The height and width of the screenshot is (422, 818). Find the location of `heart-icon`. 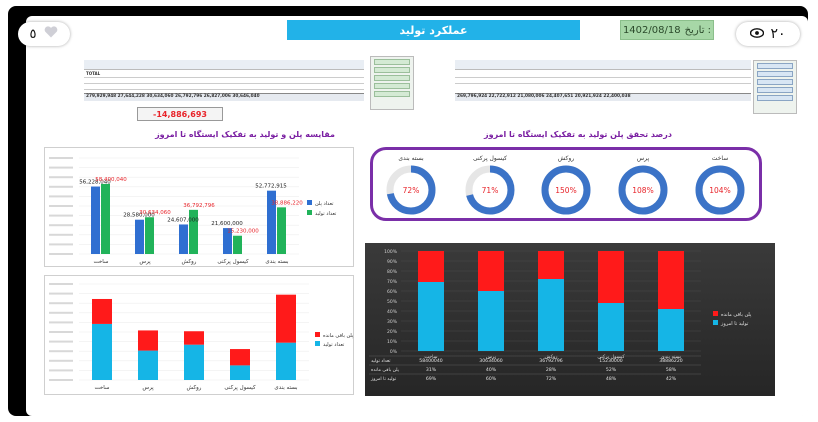

heart-icon is located at coordinates (51, 34).